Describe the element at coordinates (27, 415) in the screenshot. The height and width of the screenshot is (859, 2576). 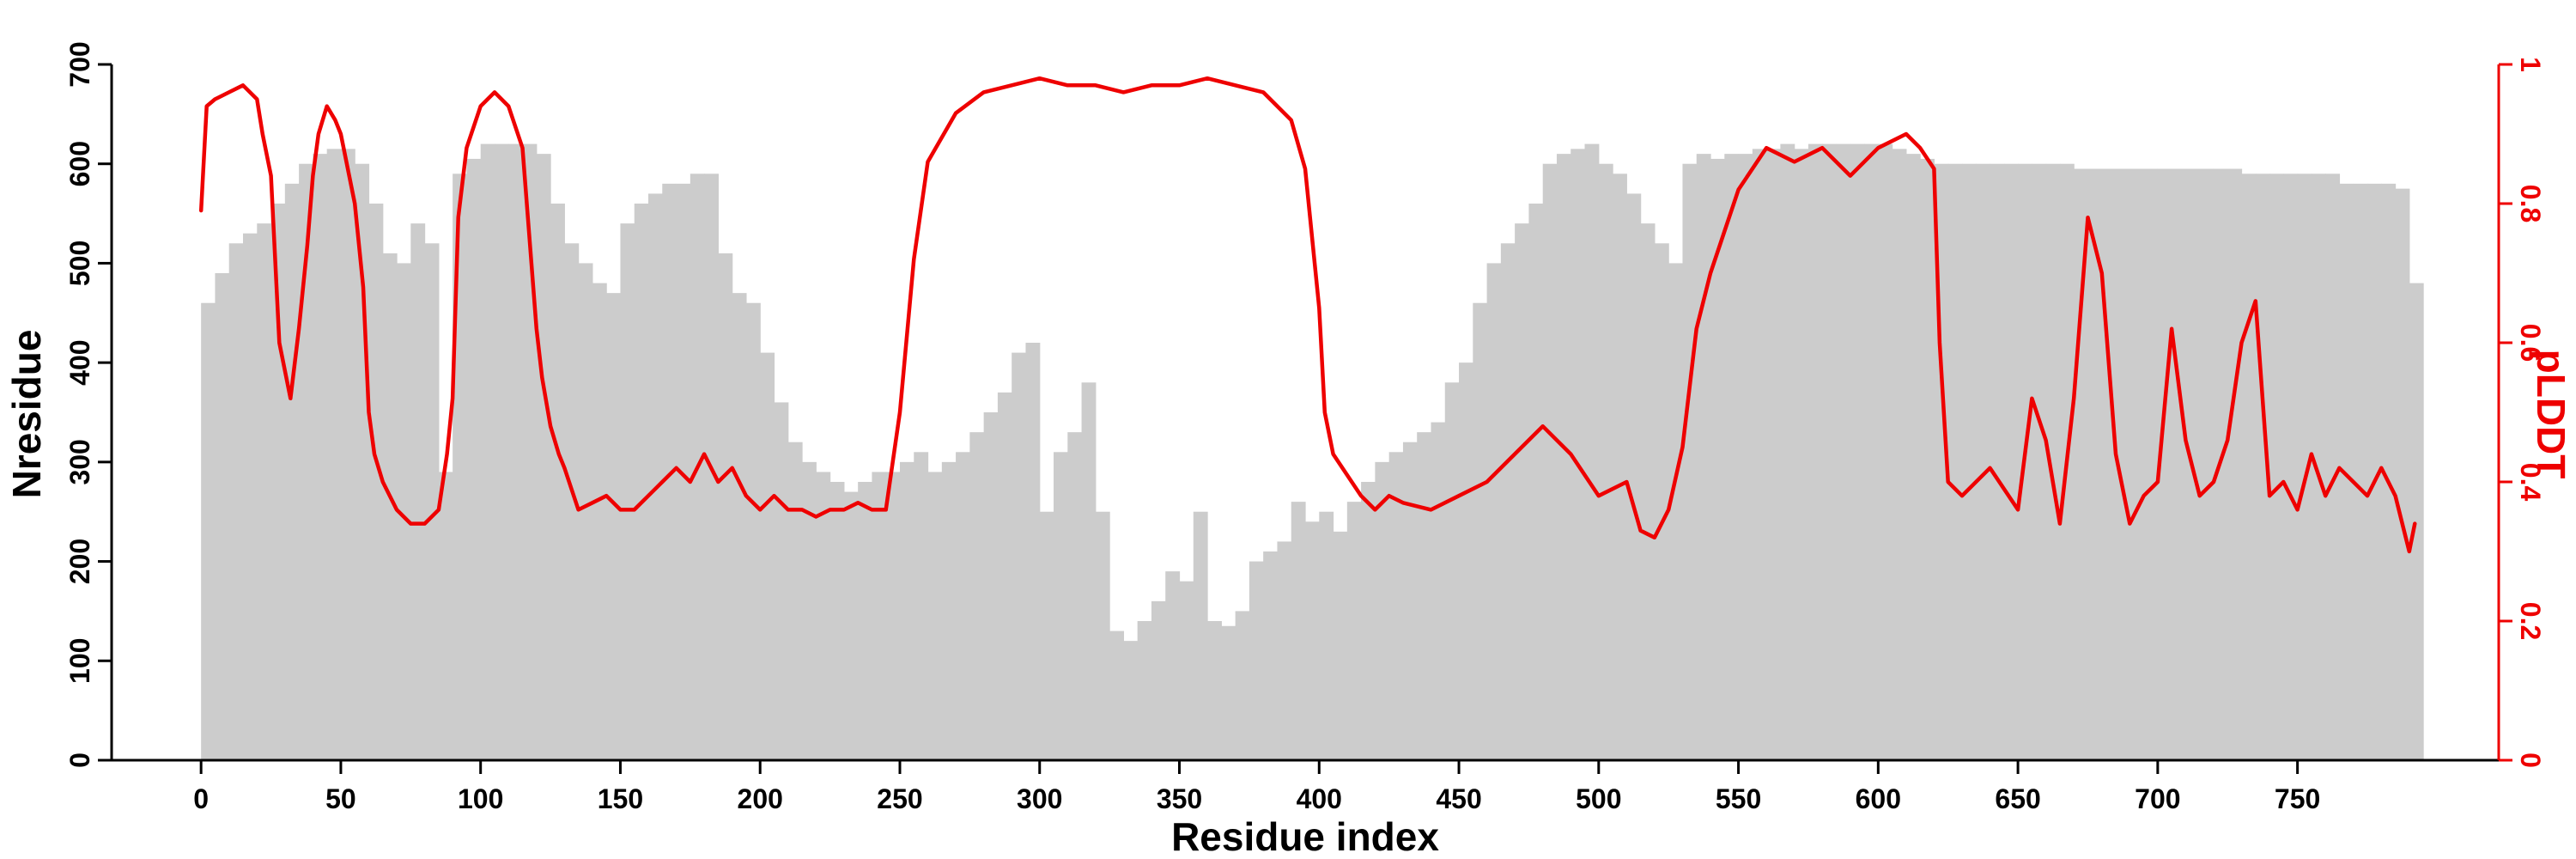
I see `y-axis-title: Nresidue` at that location.